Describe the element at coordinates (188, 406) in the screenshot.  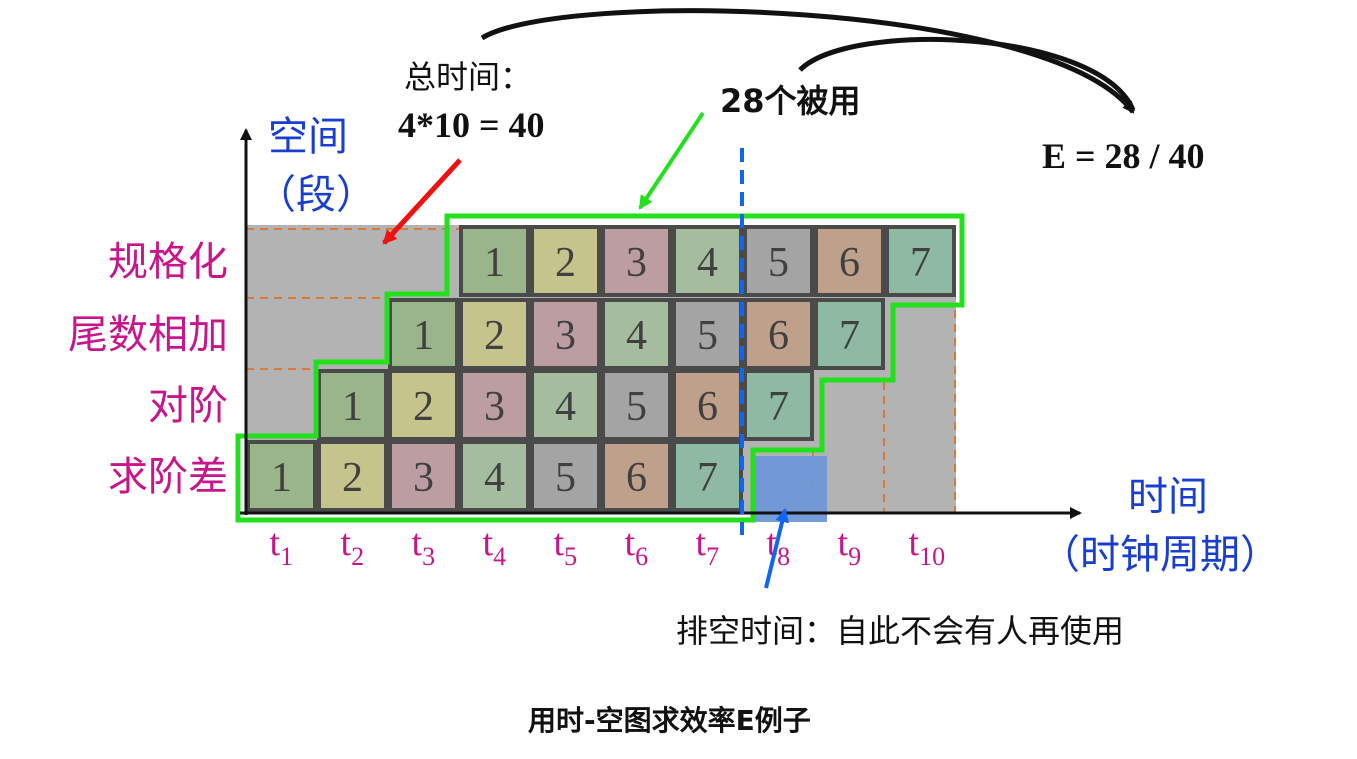
I see `stage-label: 对阶` at that location.